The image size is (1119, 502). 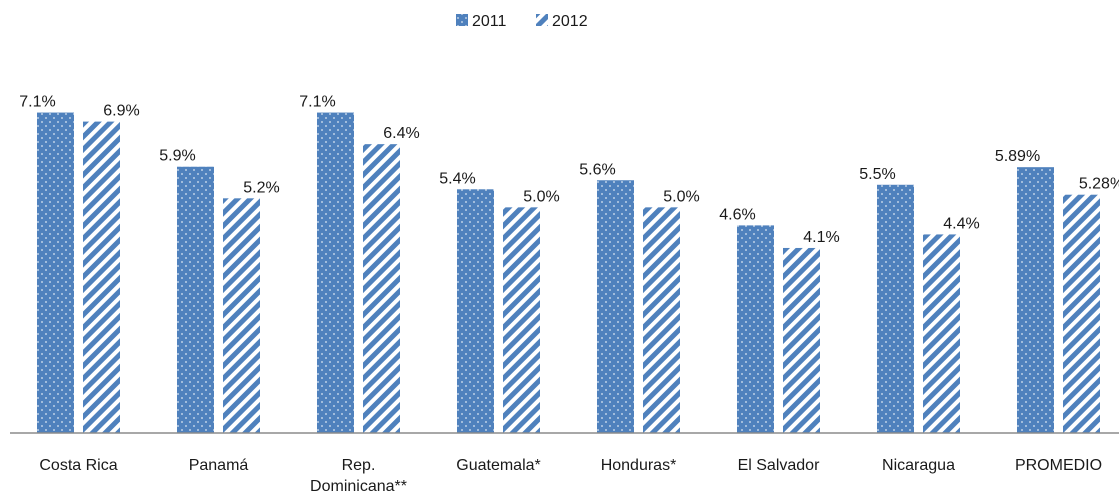 What do you see at coordinates (918, 465) in the screenshot?
I see `category-label-6: Nicaragua` at bounding box center [918, 465].